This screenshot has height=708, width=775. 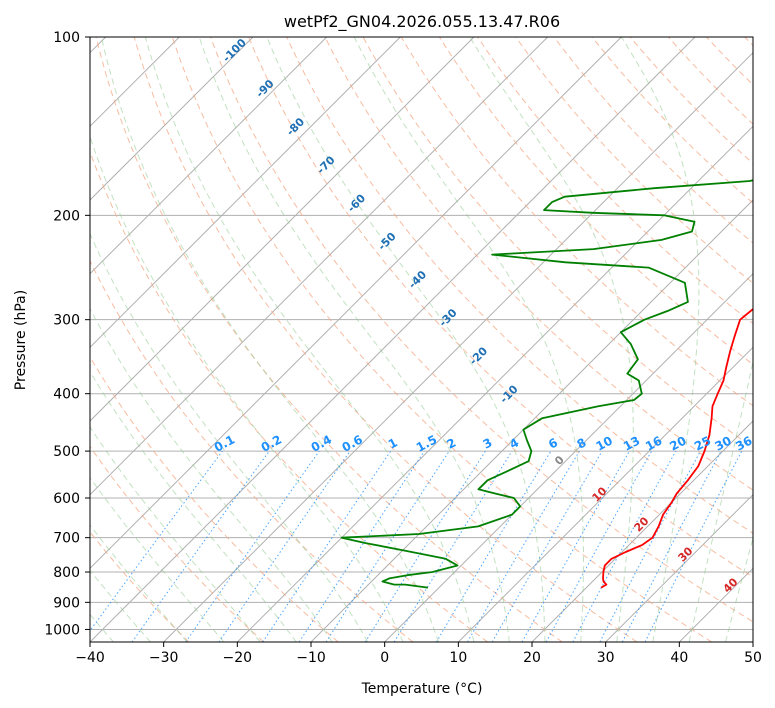 What do you see at coordinates (422, 22) in the screenshot?
I see `chart-title: wetPf2_GN04.2026.055.13.47.R06` at bounding box center [422, 22].